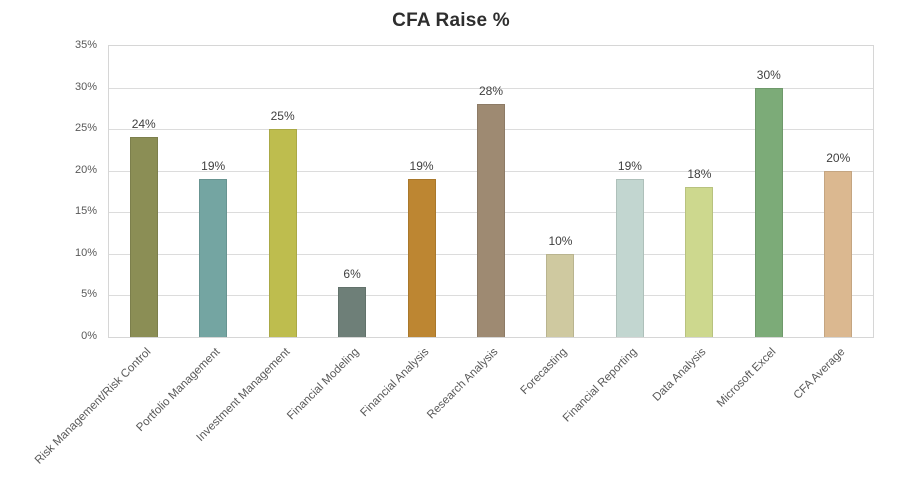  Describe the element at coordinates (838, 253) in the screenshot. I see `bar-cfa-average` at that location.